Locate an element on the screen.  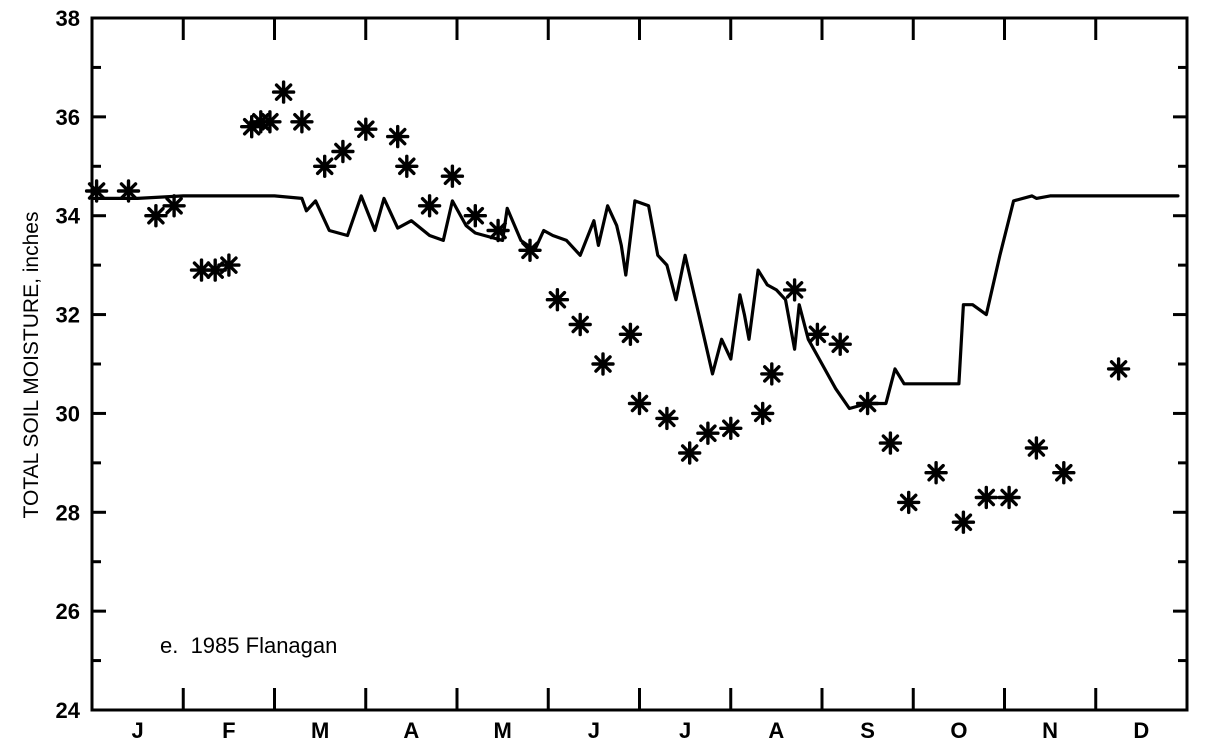
x-tick-label: S is located at coordinates (867, 730).